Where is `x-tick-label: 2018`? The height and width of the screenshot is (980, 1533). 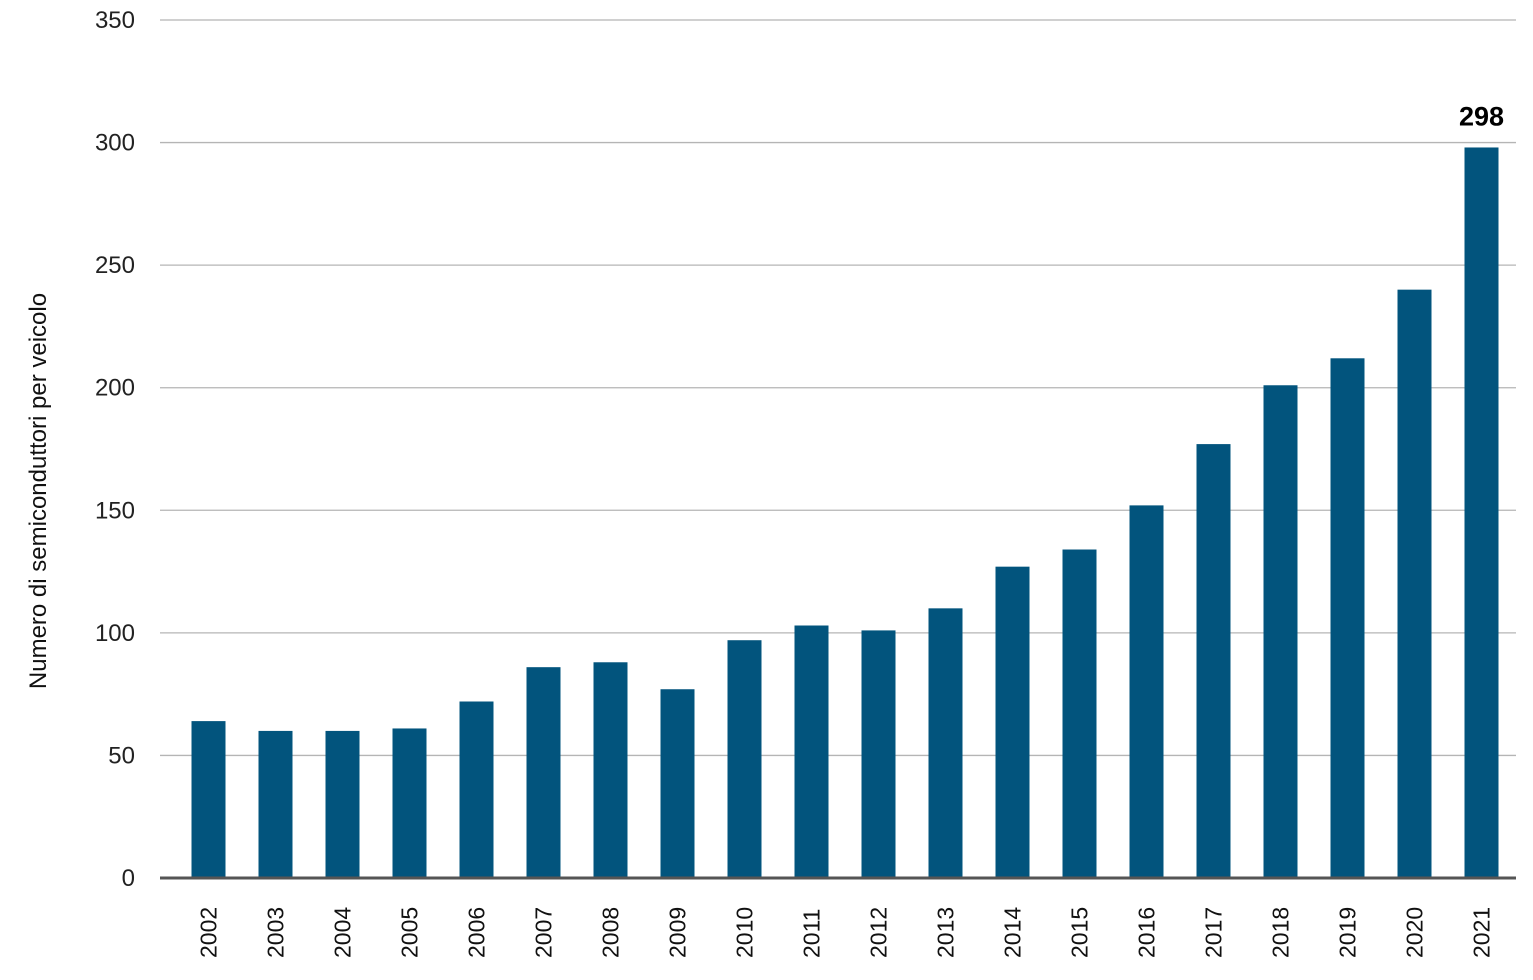
x-tick-label: 2018 is located at coordinates (1281, 932).